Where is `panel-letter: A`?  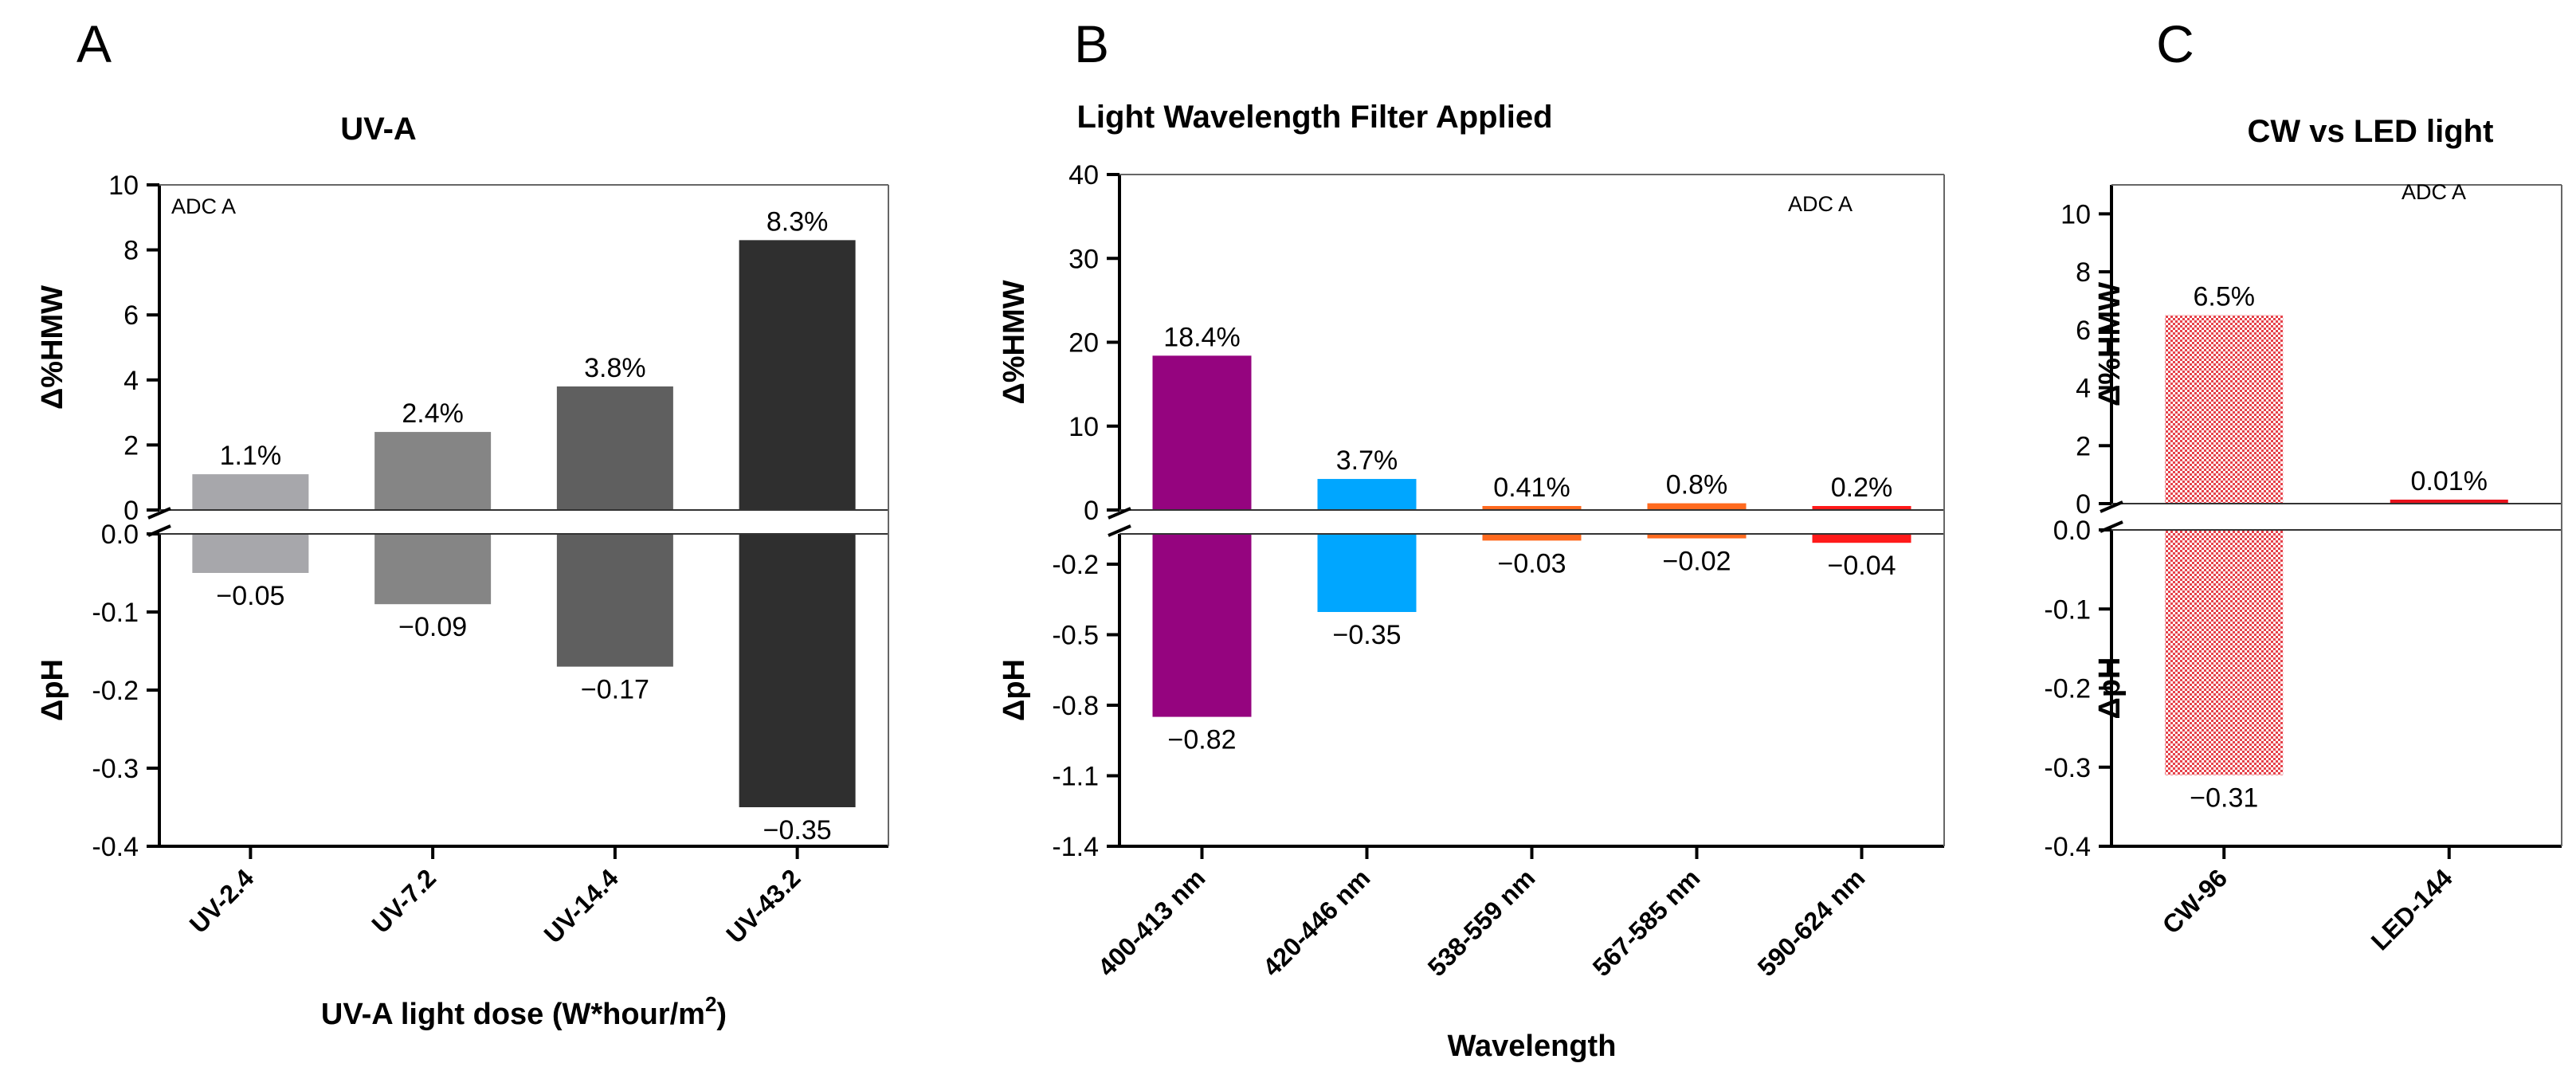 panel-letter: A is located at coordinates (94, 43).